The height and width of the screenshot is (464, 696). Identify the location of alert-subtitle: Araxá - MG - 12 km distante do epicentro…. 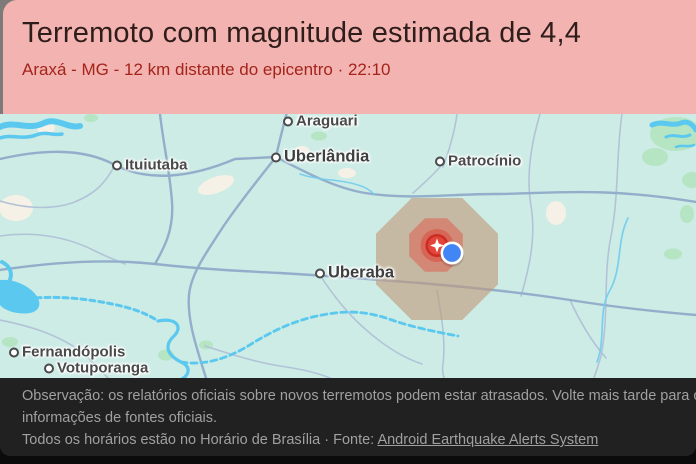
(206, 69).